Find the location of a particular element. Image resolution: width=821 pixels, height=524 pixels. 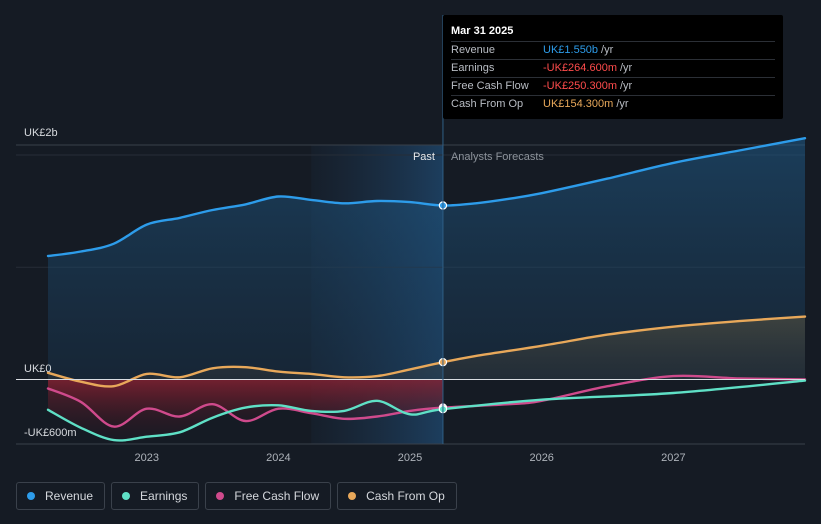

earnings-line is located at coordinates (426, 410).